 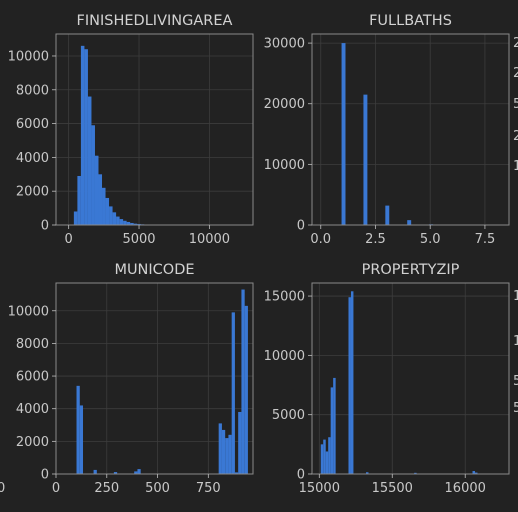 What do you see at coordinates (208, 488) in the screenshot?
I see `x-tick-label: 750` at bounding box center [208, 488].